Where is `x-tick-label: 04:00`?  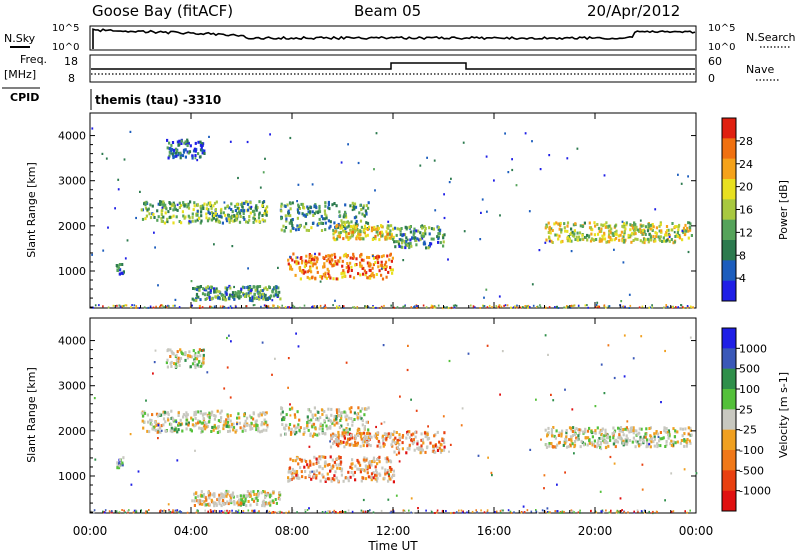 x-tick-label: 04:00 is located at coordinates (191, 531).